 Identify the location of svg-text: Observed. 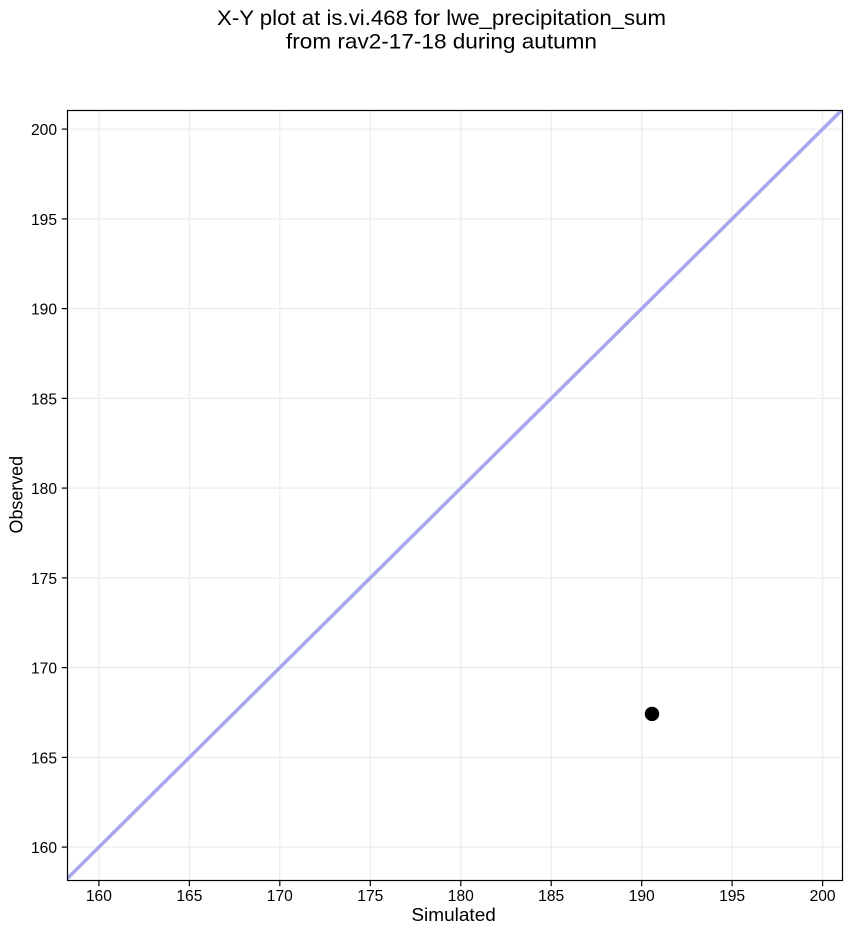
(17, 495).